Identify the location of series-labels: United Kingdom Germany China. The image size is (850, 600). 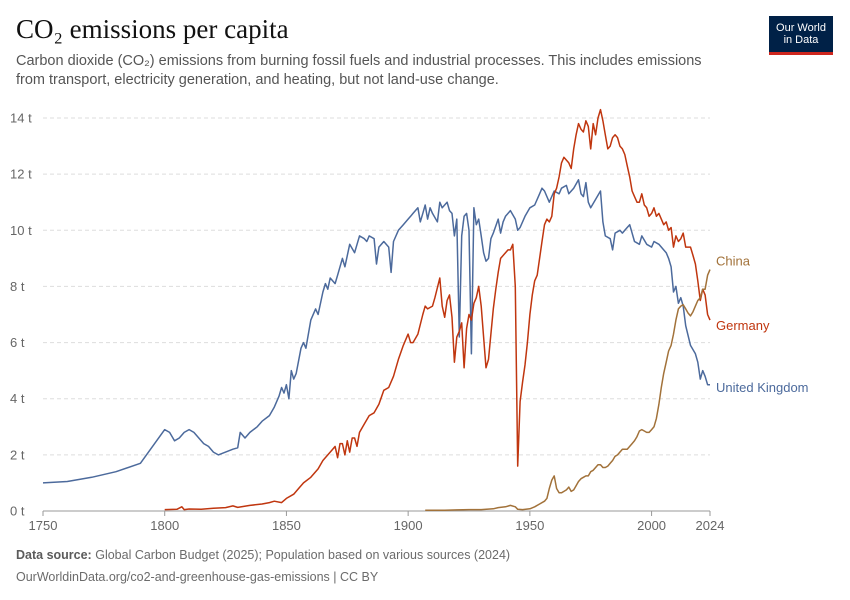
(762, 324).